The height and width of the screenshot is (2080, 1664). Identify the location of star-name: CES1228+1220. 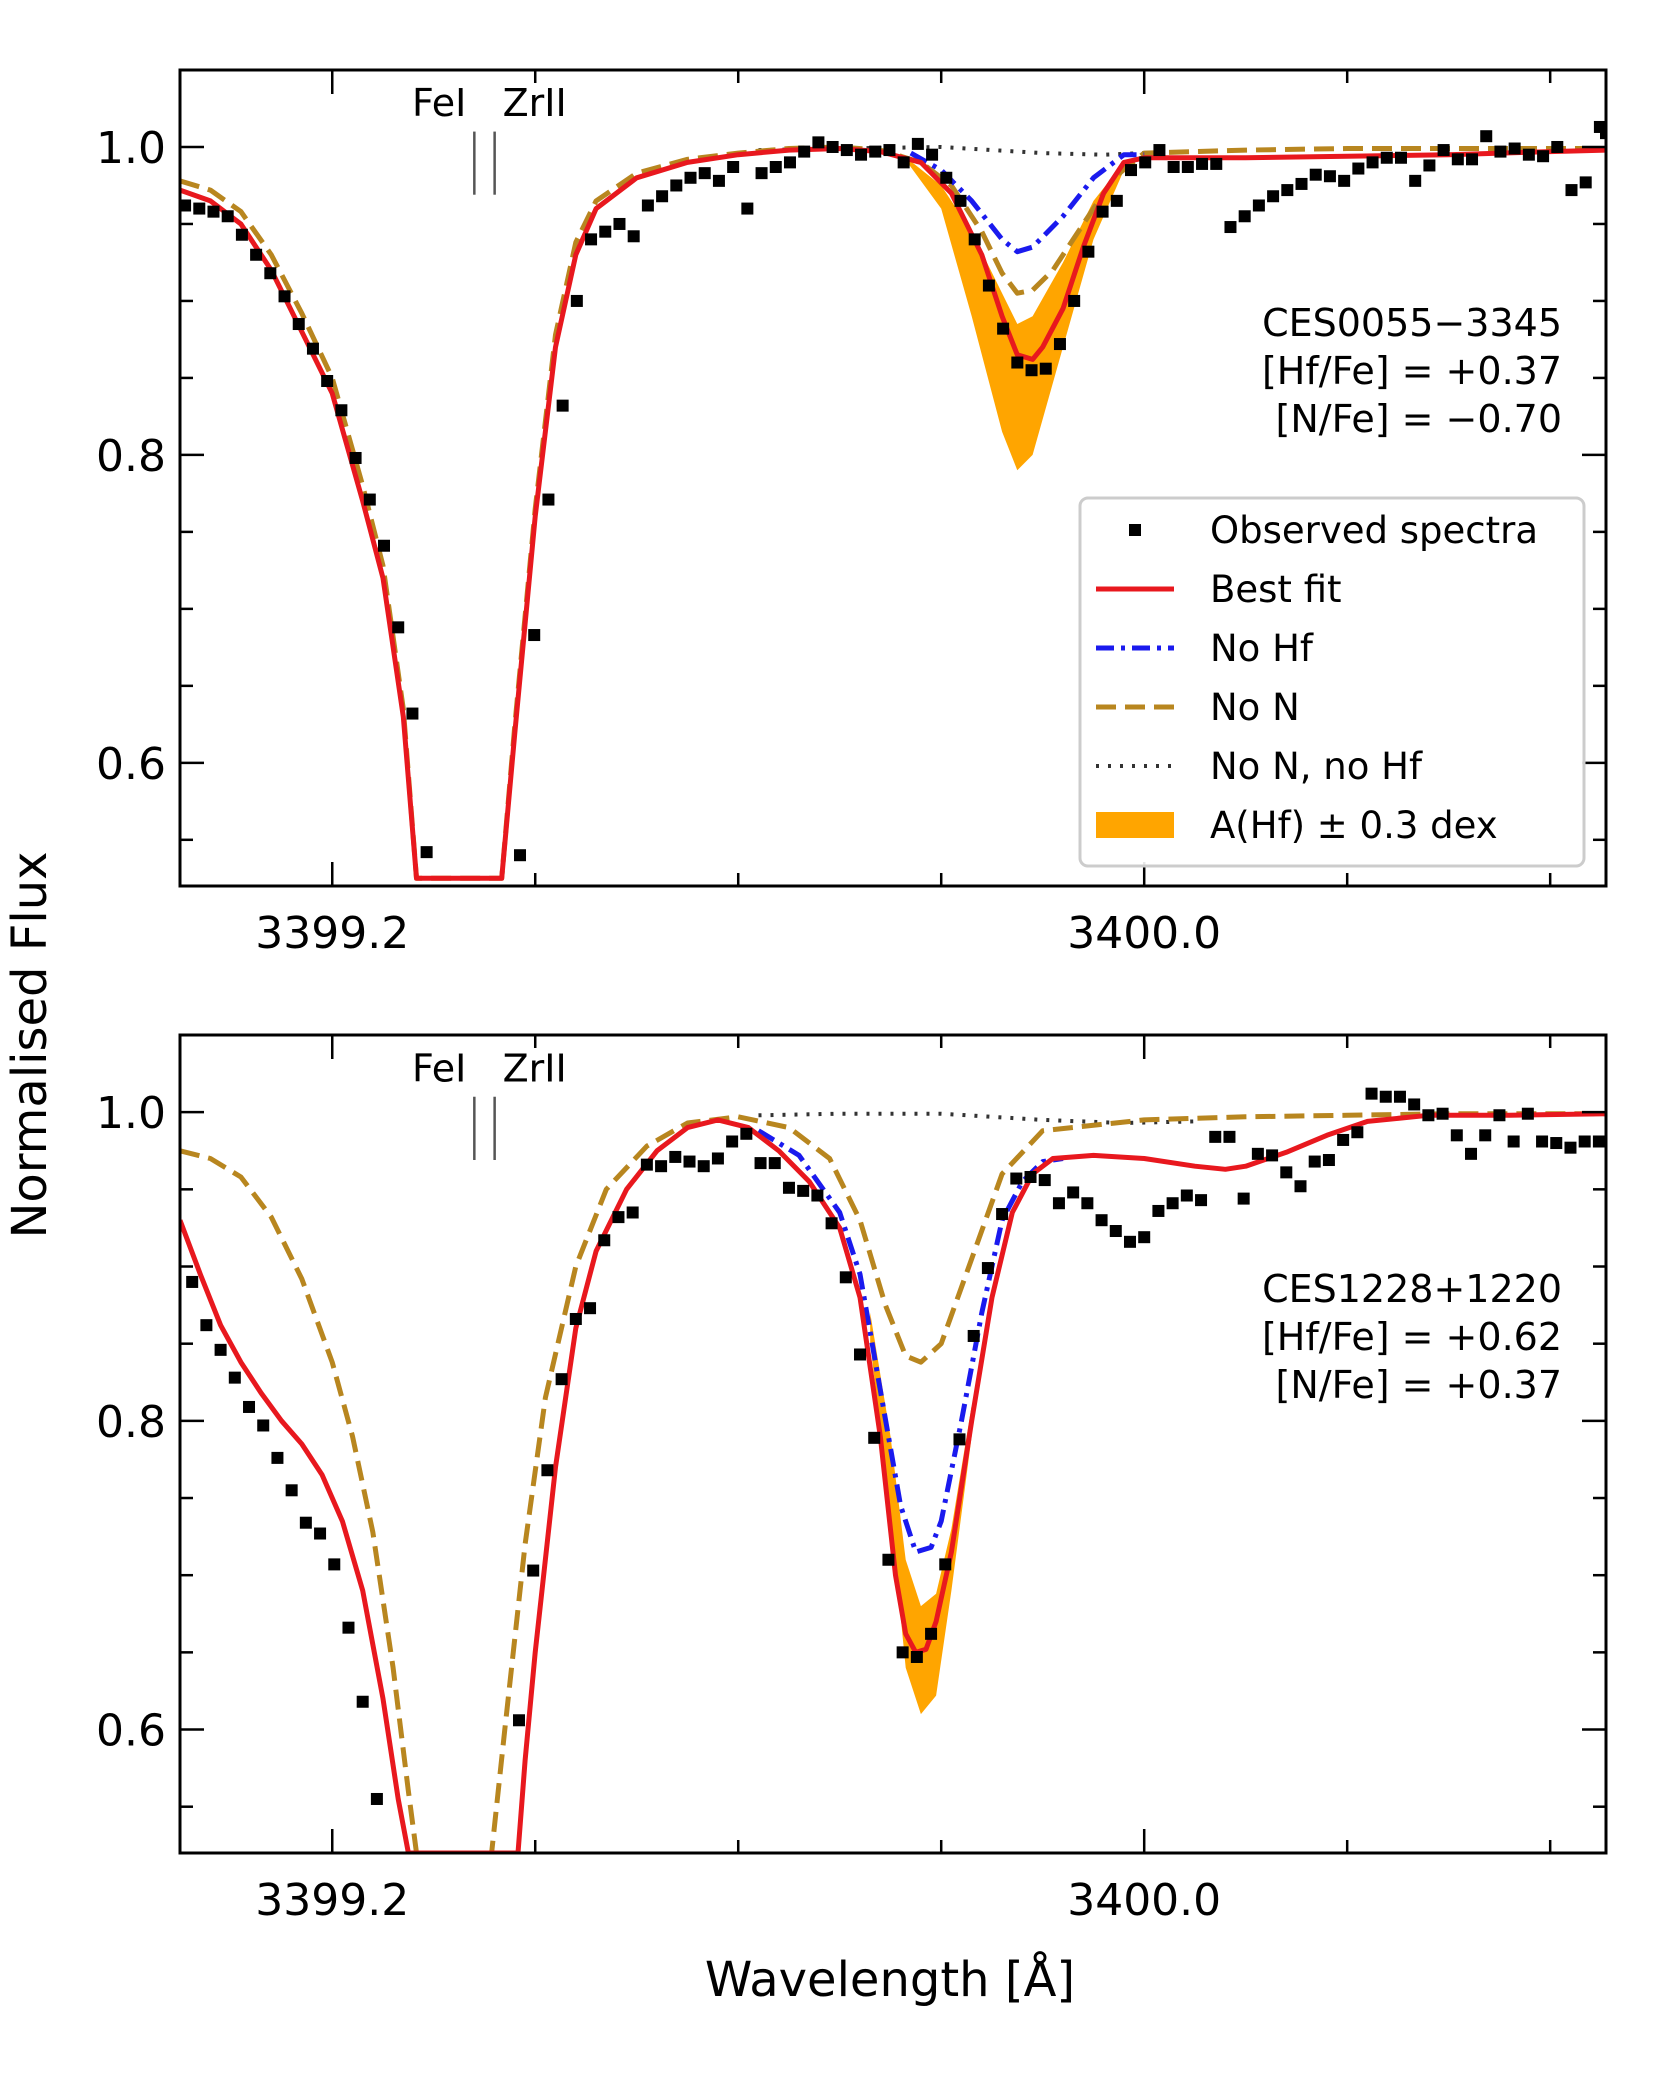
(1412, 1289).